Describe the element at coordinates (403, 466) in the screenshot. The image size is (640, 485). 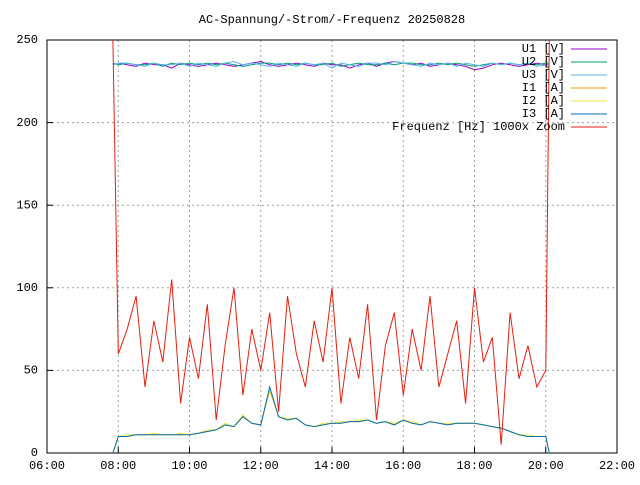
I see `x-tick-label: 16:00` at that location.